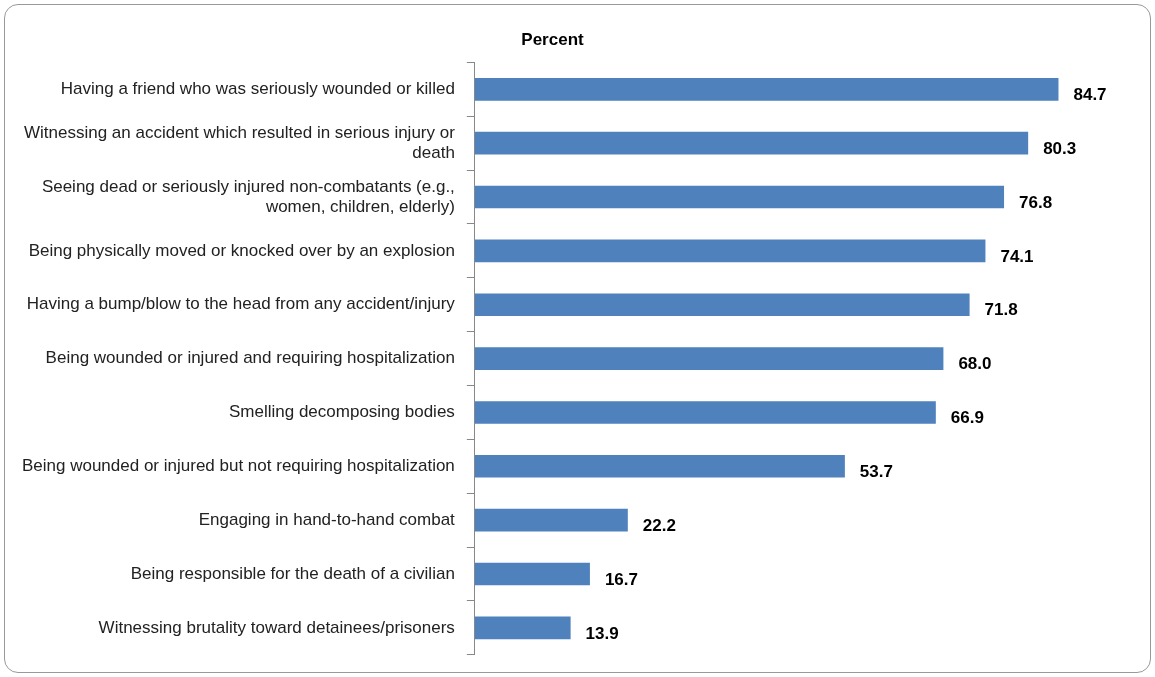 Image resolution: width=1155 pixels, height=677 pixels. What do you see at coordinates (659, 525) in the screenshot?
I see `data-label: 22.2` at bounding box center [659, 525].